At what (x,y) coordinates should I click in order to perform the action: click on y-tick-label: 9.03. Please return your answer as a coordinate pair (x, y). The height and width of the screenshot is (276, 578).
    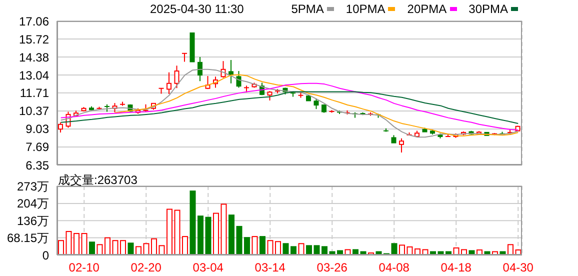
    Looking at the image, I should click on (38, 129).